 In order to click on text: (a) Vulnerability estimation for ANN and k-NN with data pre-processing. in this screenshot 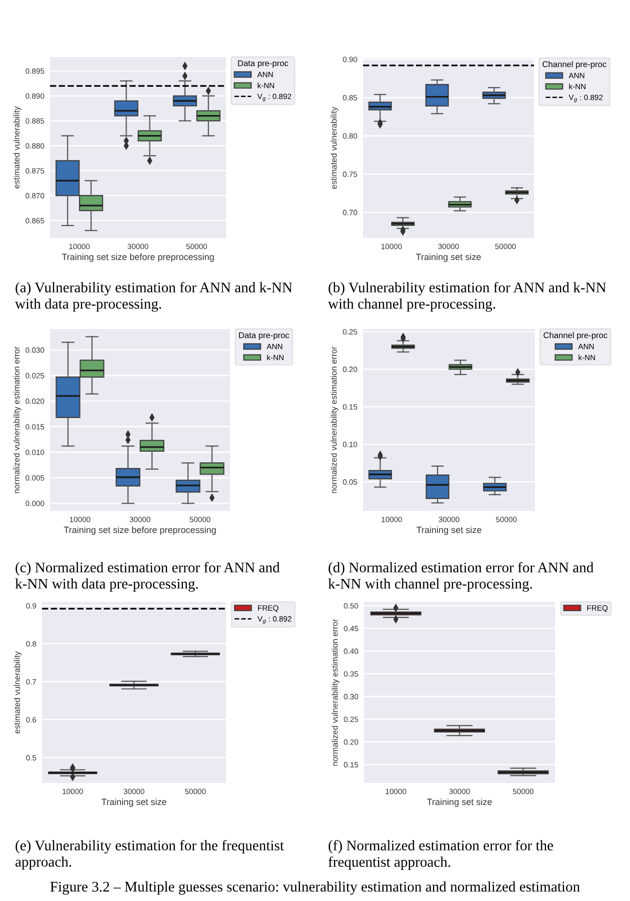, I will do `click(153, 297)`.